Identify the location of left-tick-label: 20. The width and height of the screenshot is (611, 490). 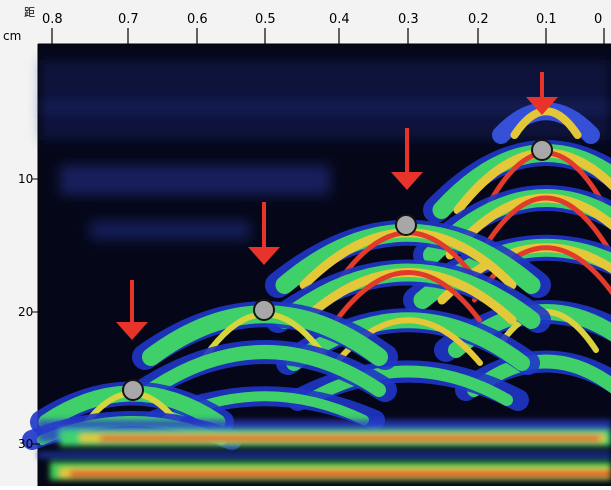
(25, 312).